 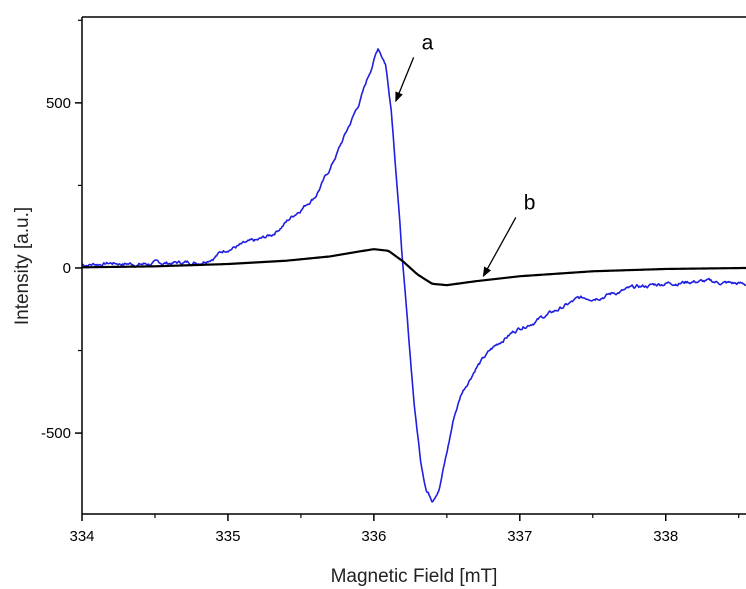 I want to click on x-tick-label: 335, so click(x=227, y=536).